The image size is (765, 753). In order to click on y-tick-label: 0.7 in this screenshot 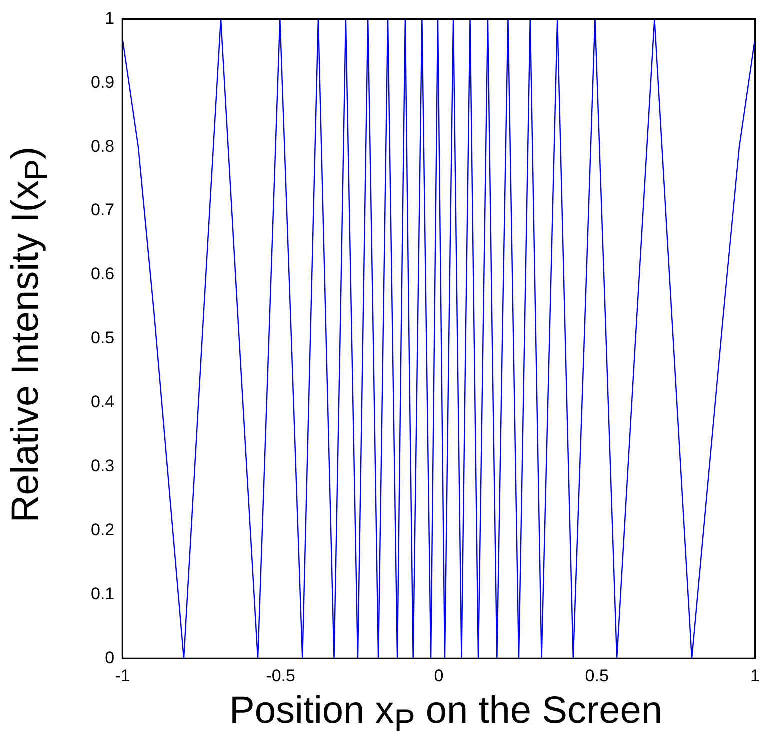, I will do `click(102, 210)`.